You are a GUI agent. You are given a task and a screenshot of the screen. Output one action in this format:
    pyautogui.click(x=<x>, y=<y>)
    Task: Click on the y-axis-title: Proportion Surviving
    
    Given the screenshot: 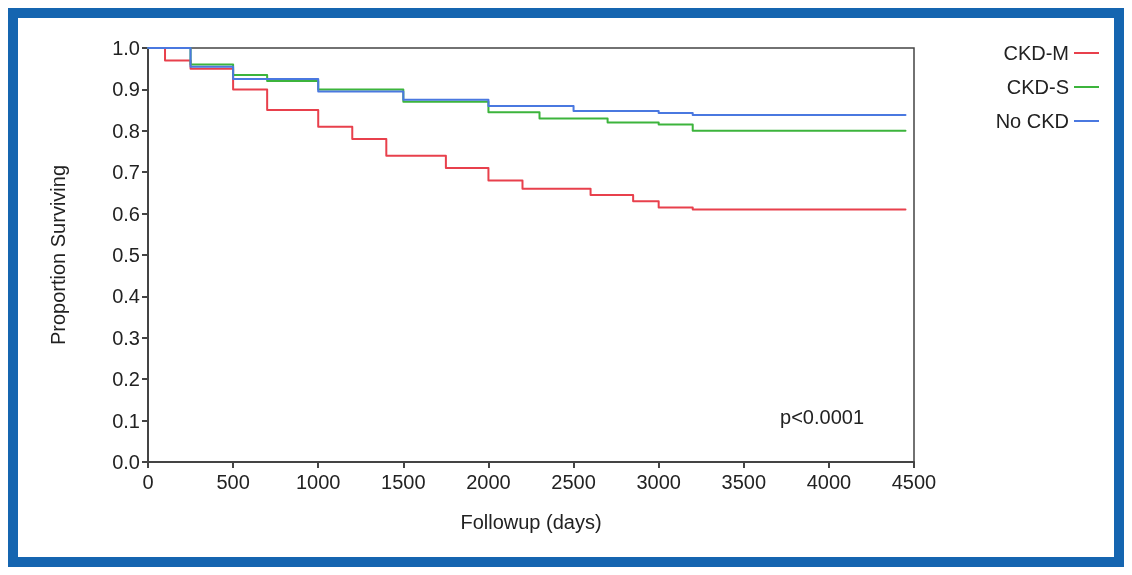 What is the action you would take?
    pyautogui.click(x=58, y=255)
    